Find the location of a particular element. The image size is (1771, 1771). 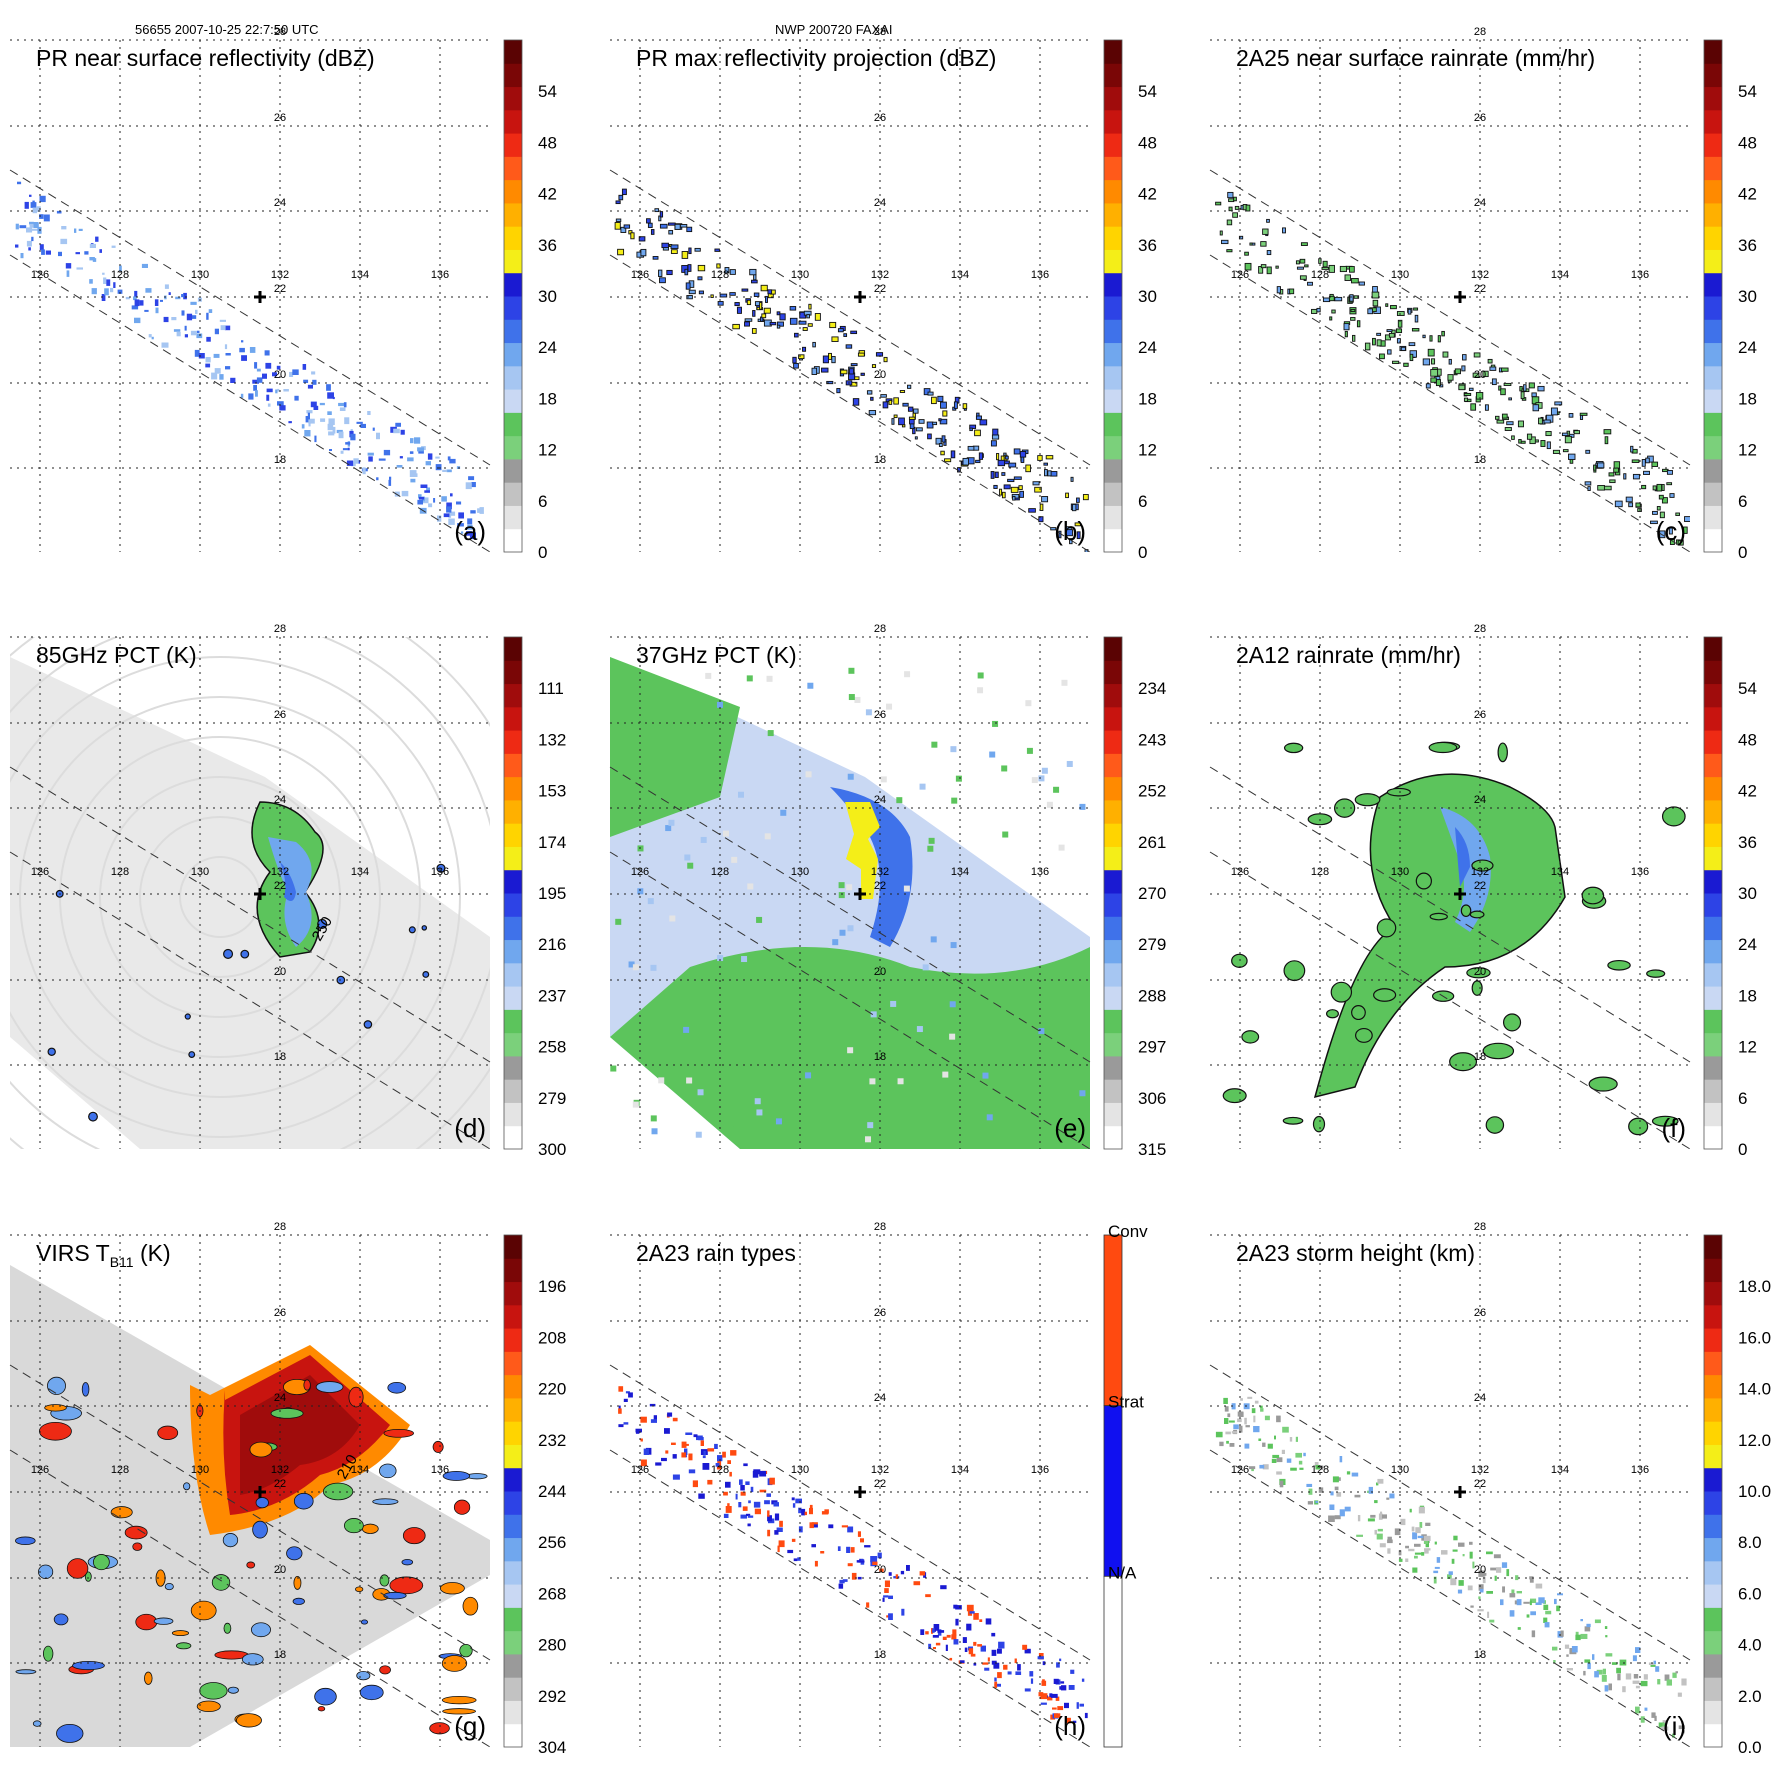

colorbar-tick-label: 18 is located at coordinates (1747, 398).